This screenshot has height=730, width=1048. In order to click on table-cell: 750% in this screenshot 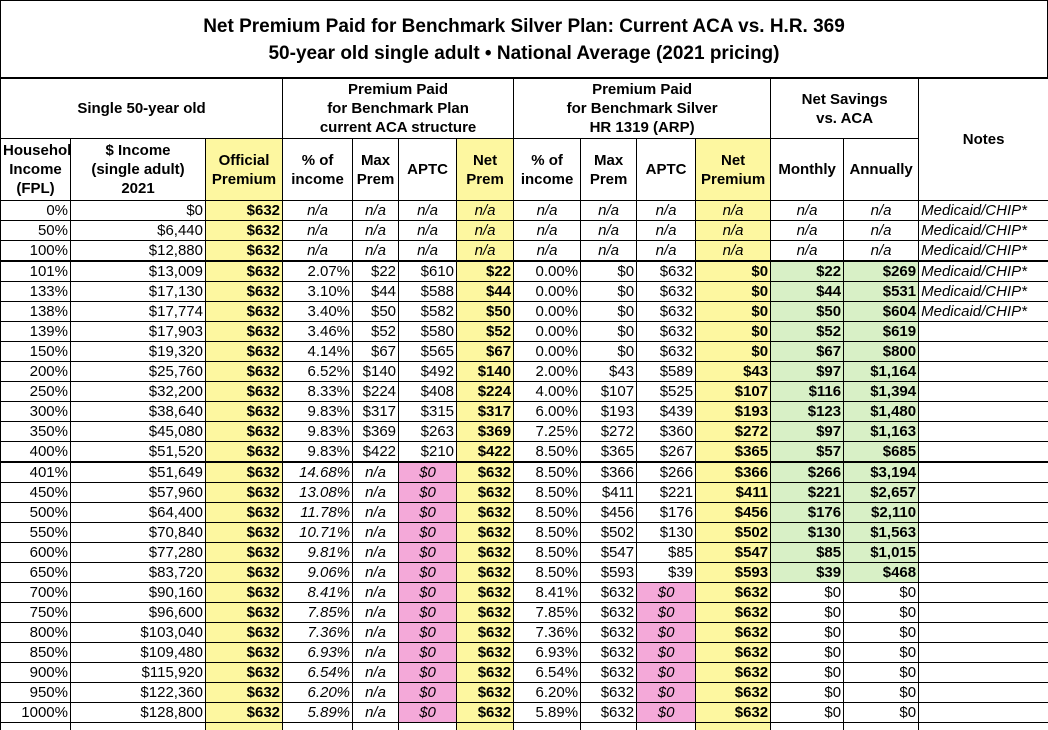, I will do `click(35, 612)`.